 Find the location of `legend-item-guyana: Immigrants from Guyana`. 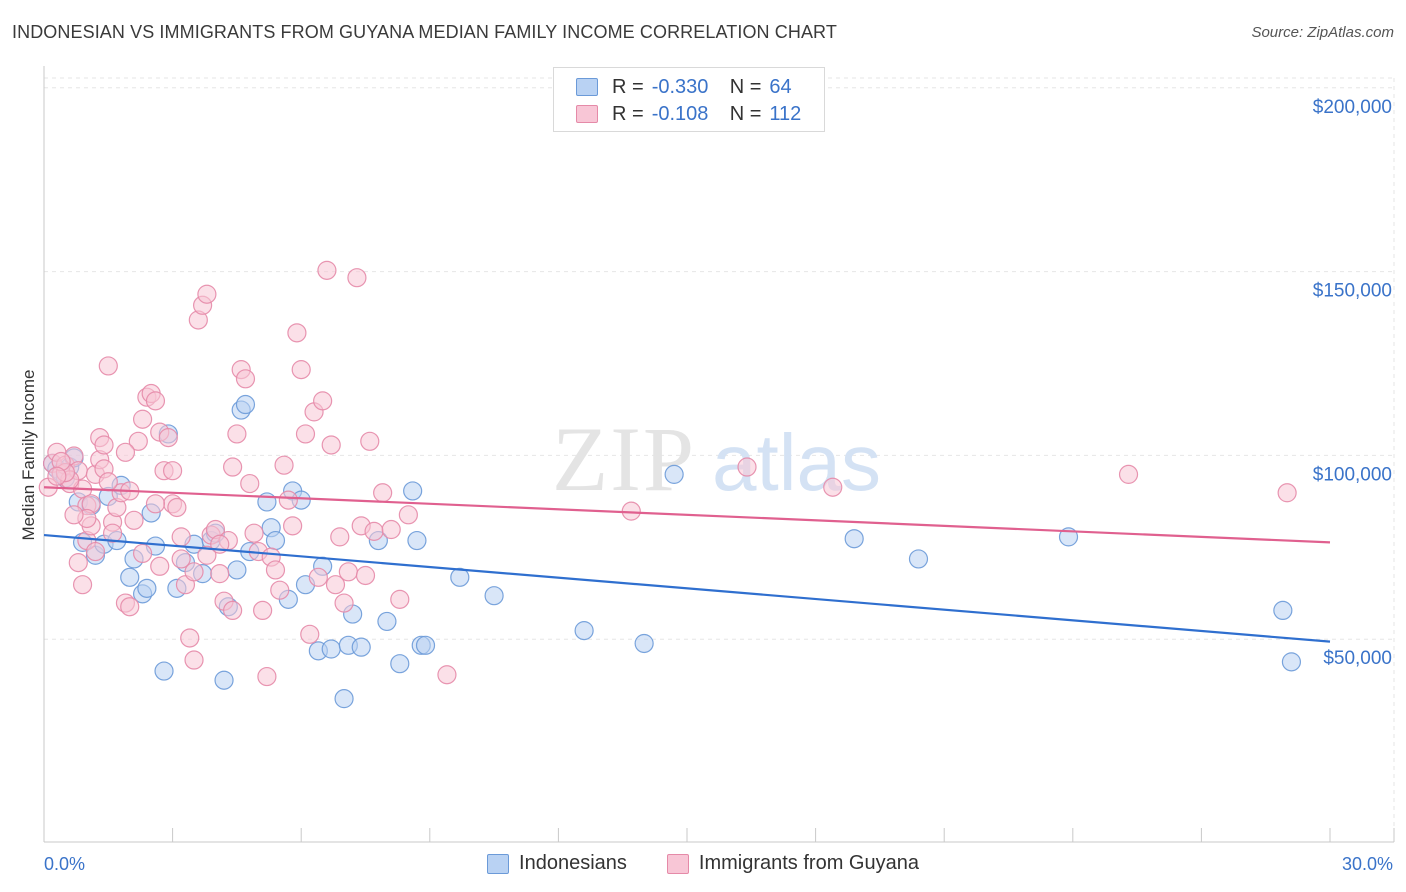

legend-item-guyana: Immigrants from Guyana is located at coordinates (792, 863).